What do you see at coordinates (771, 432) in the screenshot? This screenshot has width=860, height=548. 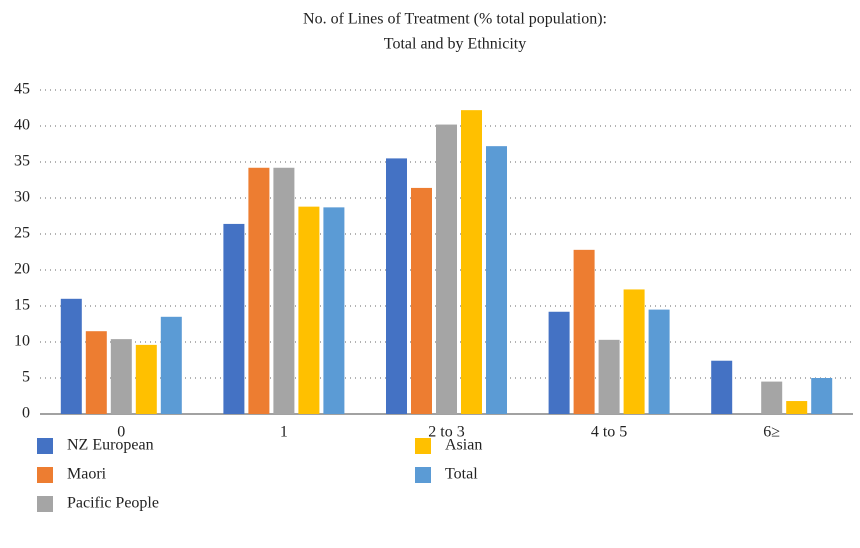 I see `x-tick-label: 6≥` at bounding box center [771, 432].